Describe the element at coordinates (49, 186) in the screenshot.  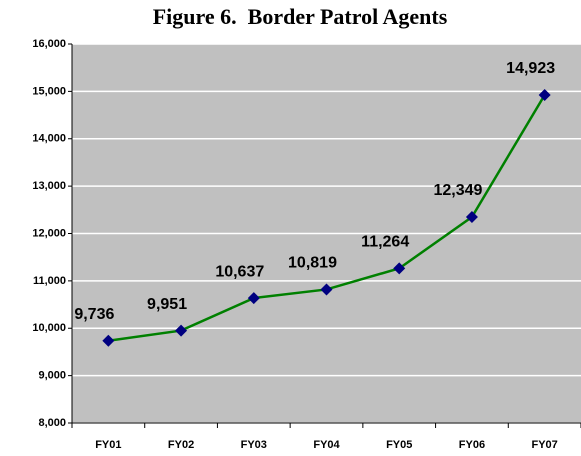
I see `y-tick-label: 13,000` at that location.